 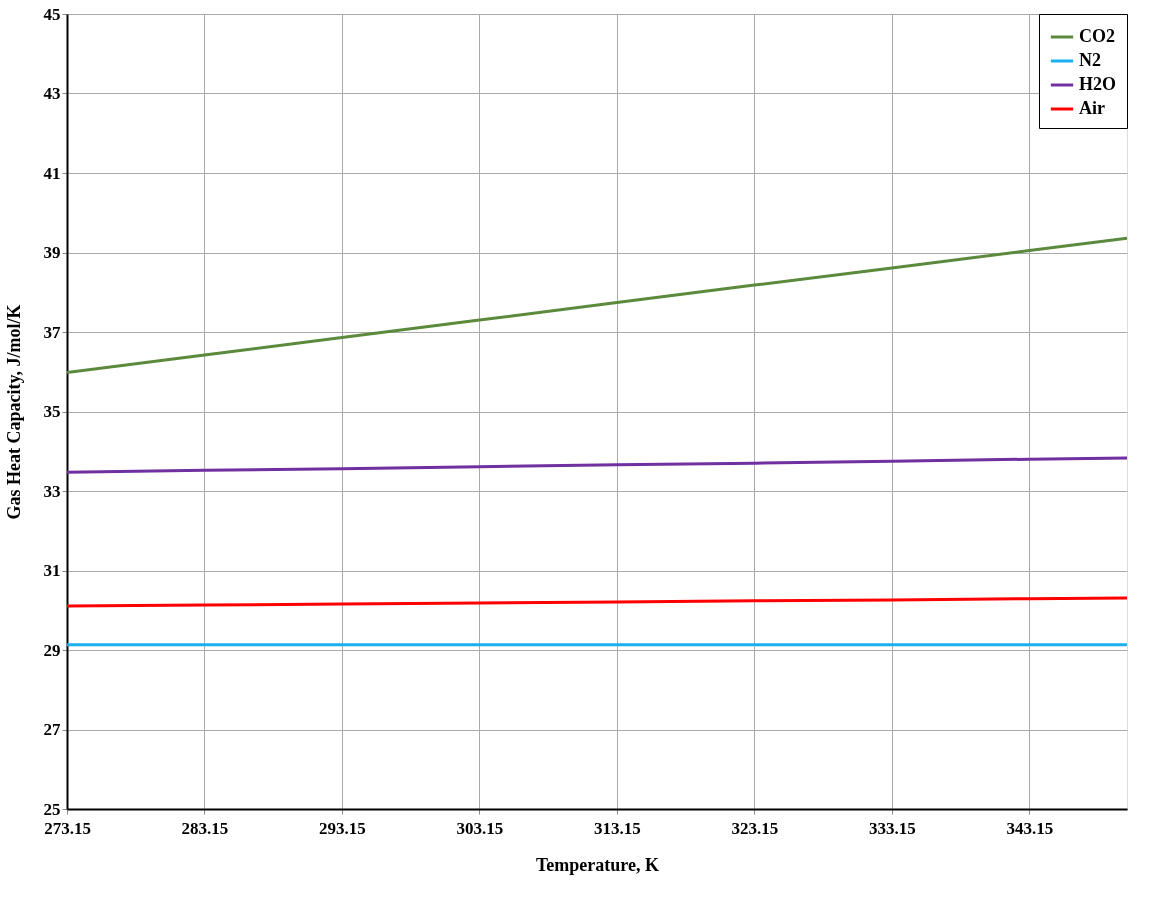 What do you see at coordinates (52, 650) in the screenshot?
I see `y-tick-label: 29` at bounding box center [52, 650].